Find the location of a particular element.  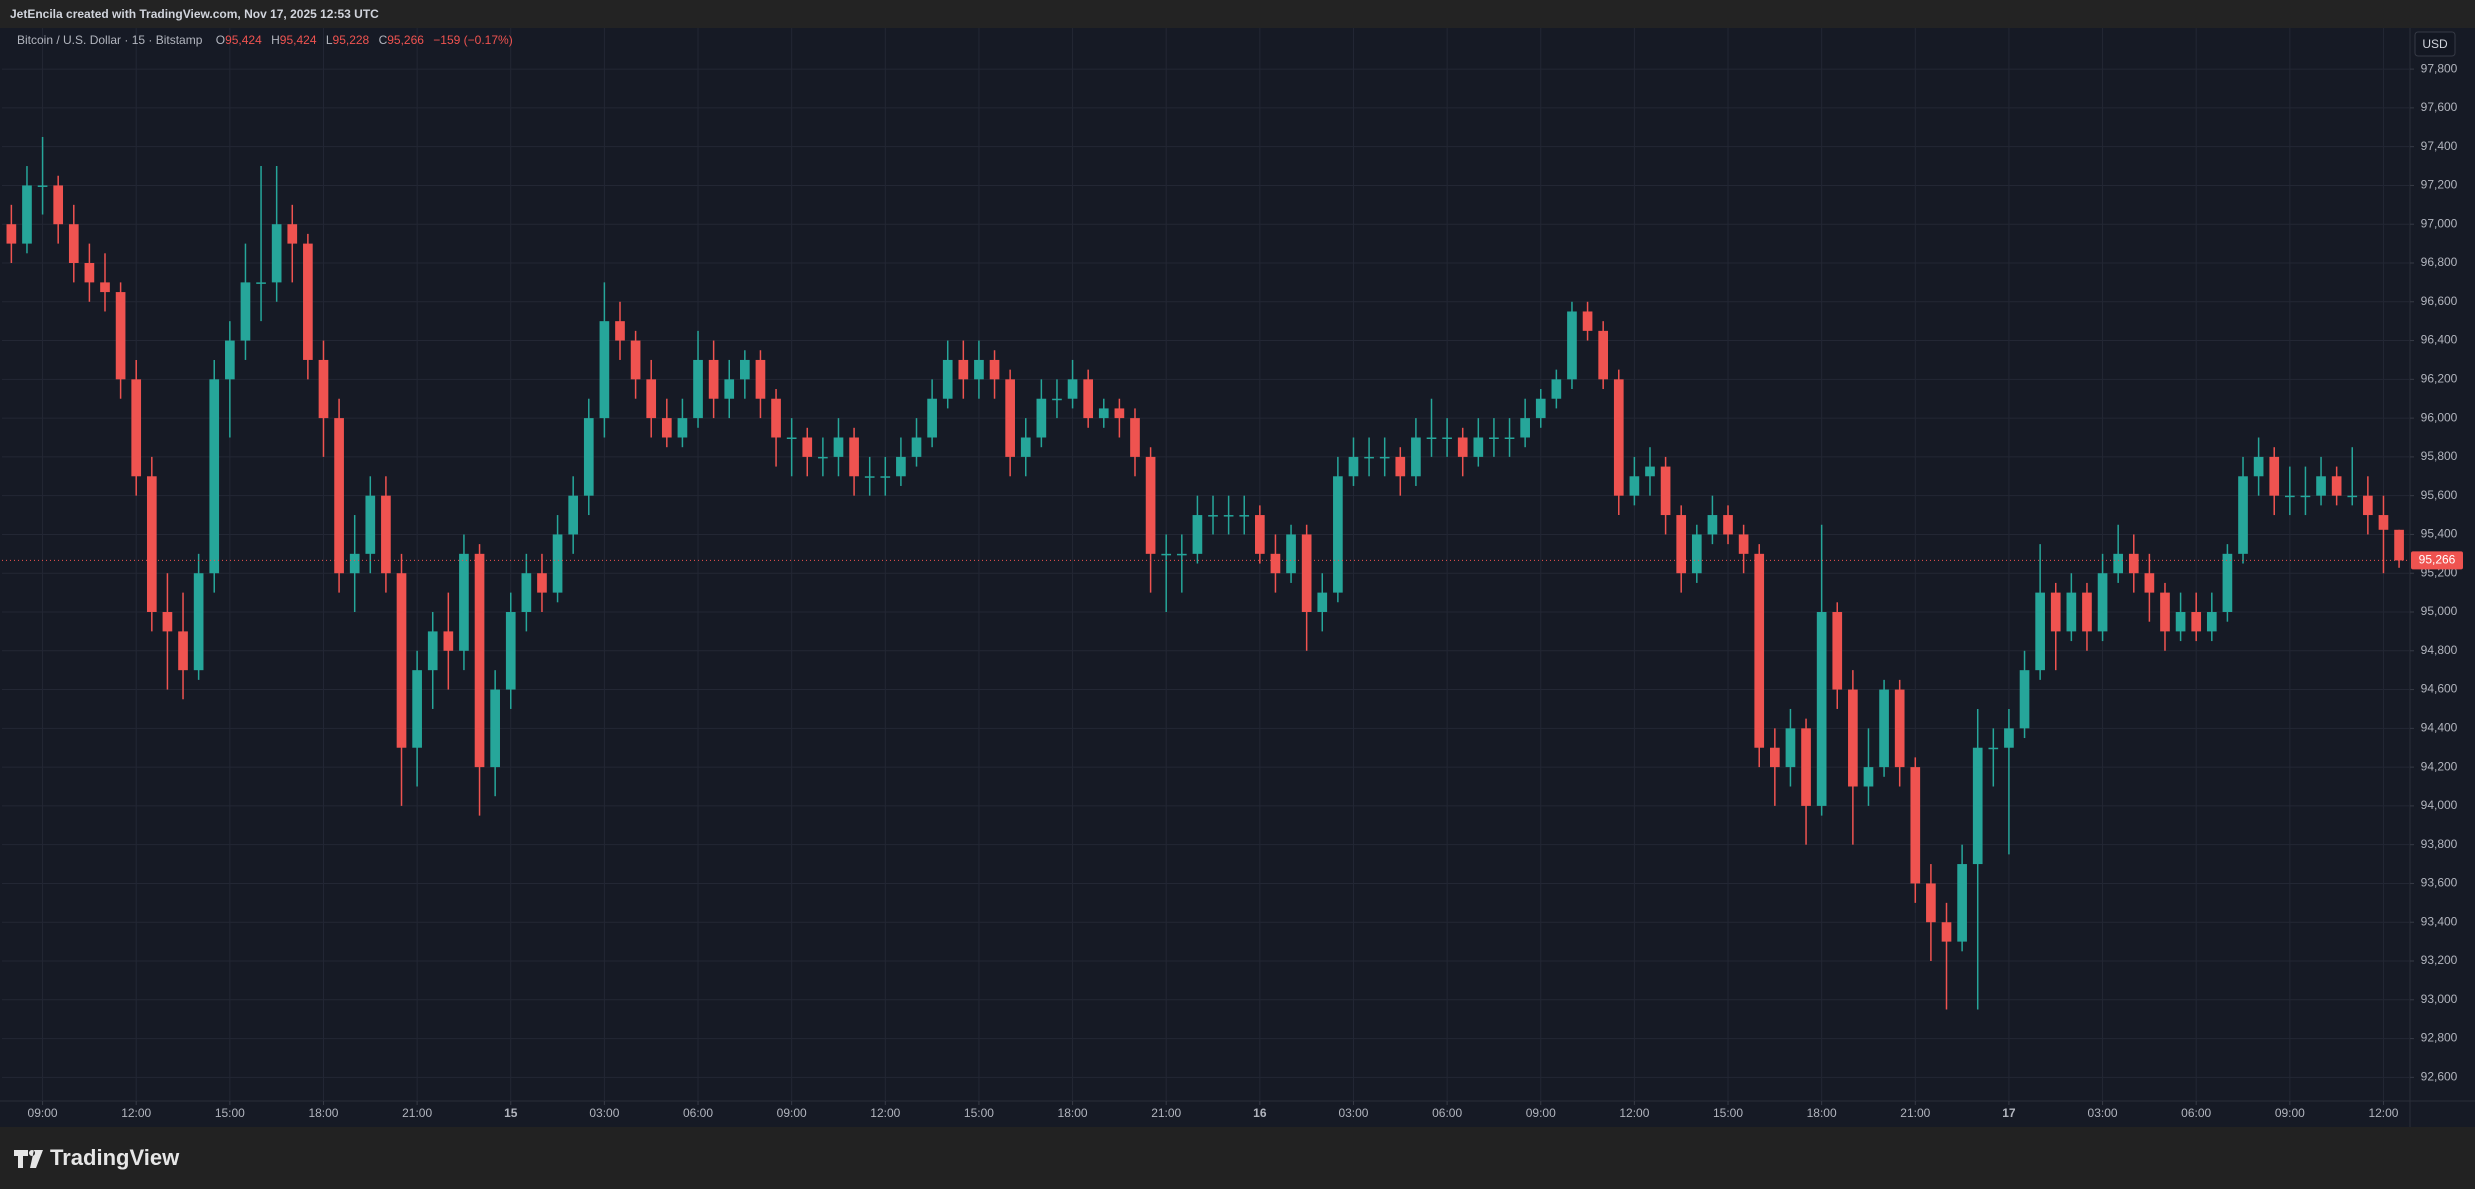

y-tick-label: 94,600 is located at coordinates (2439, 689).